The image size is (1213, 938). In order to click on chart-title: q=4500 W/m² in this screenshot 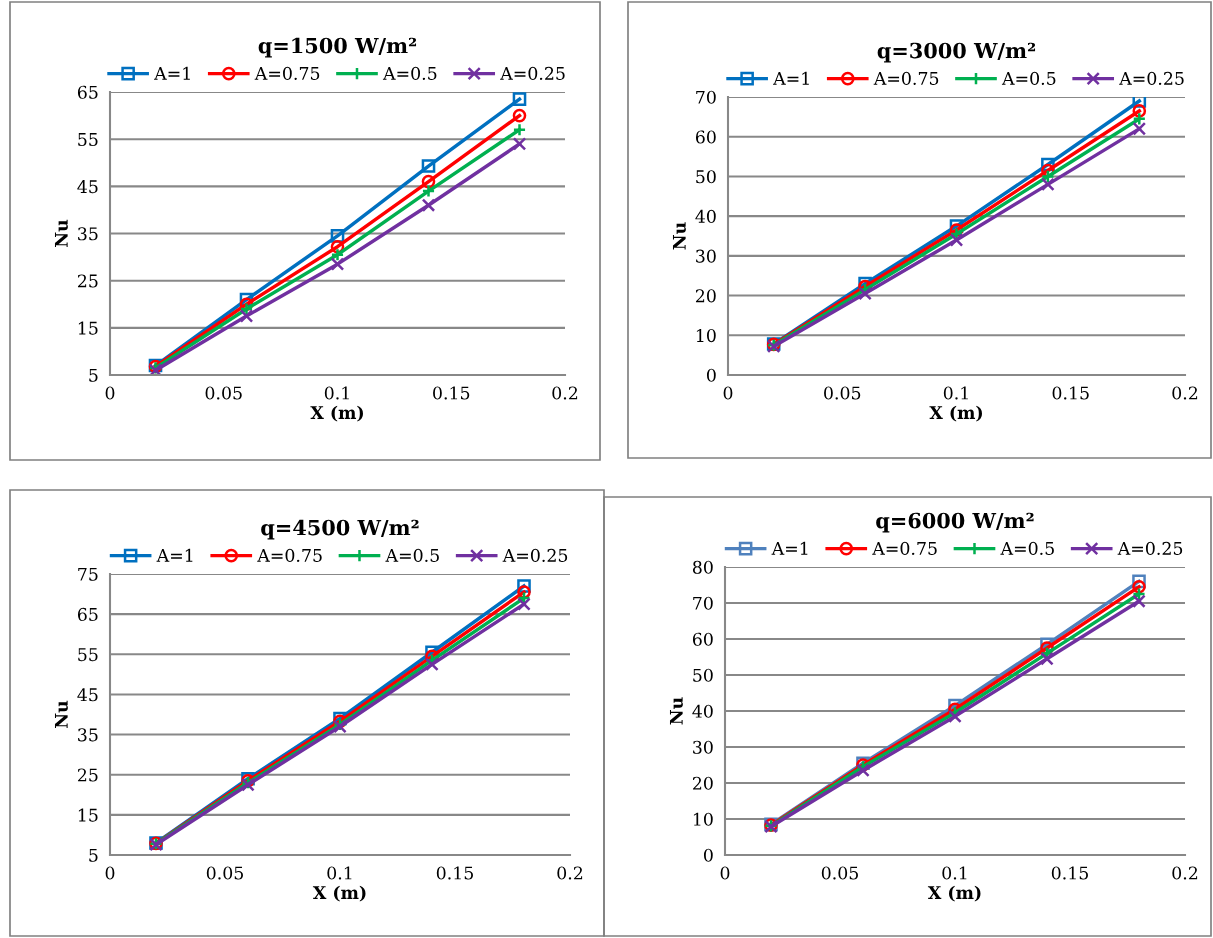, I will do `click(340, 529)`.